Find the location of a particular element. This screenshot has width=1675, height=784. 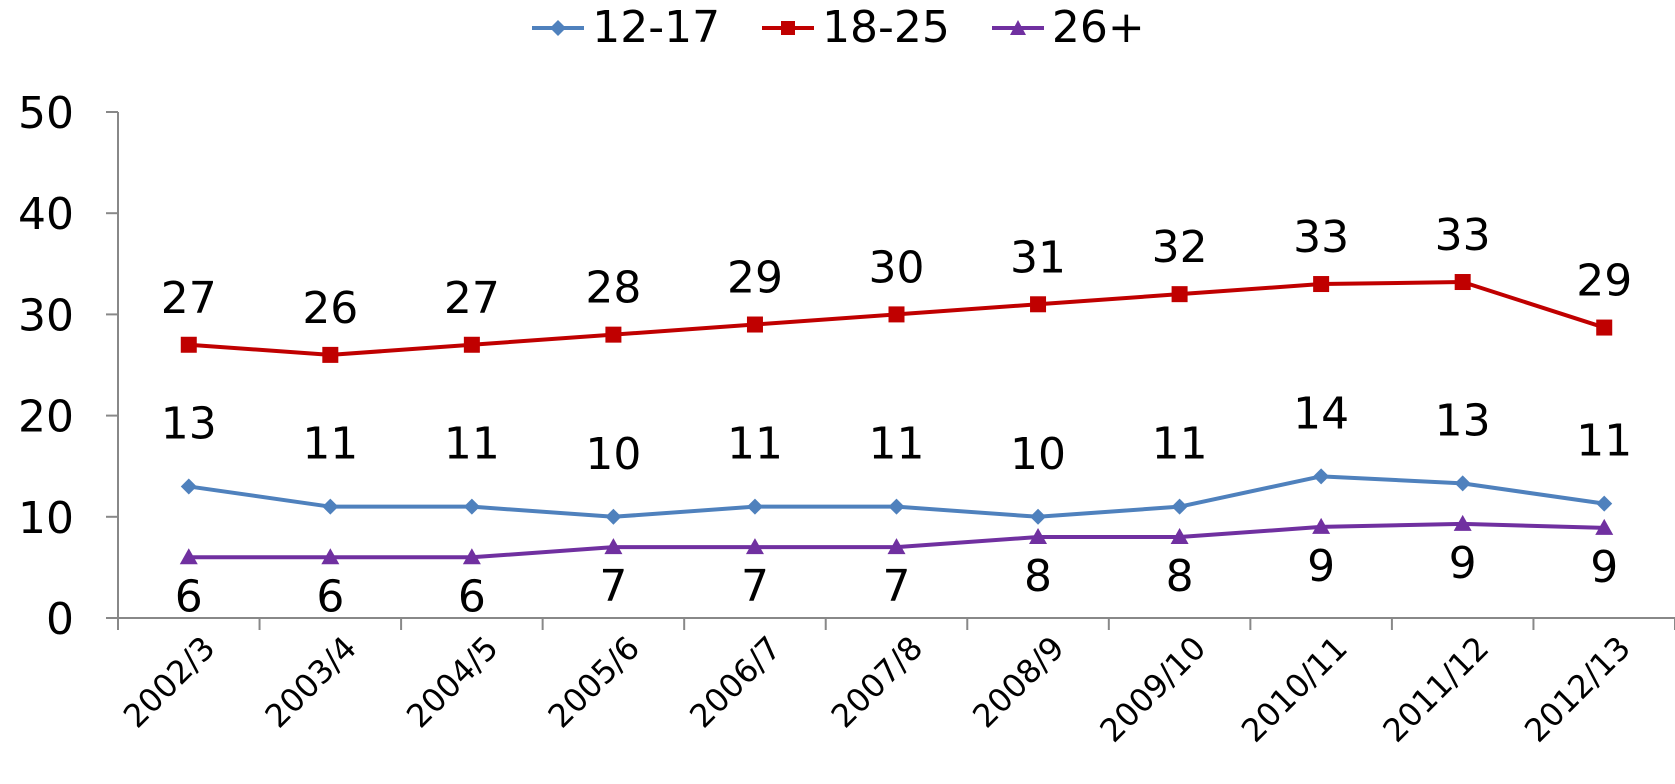

y-tick-label: 0 is located at coordinates (60, 619).